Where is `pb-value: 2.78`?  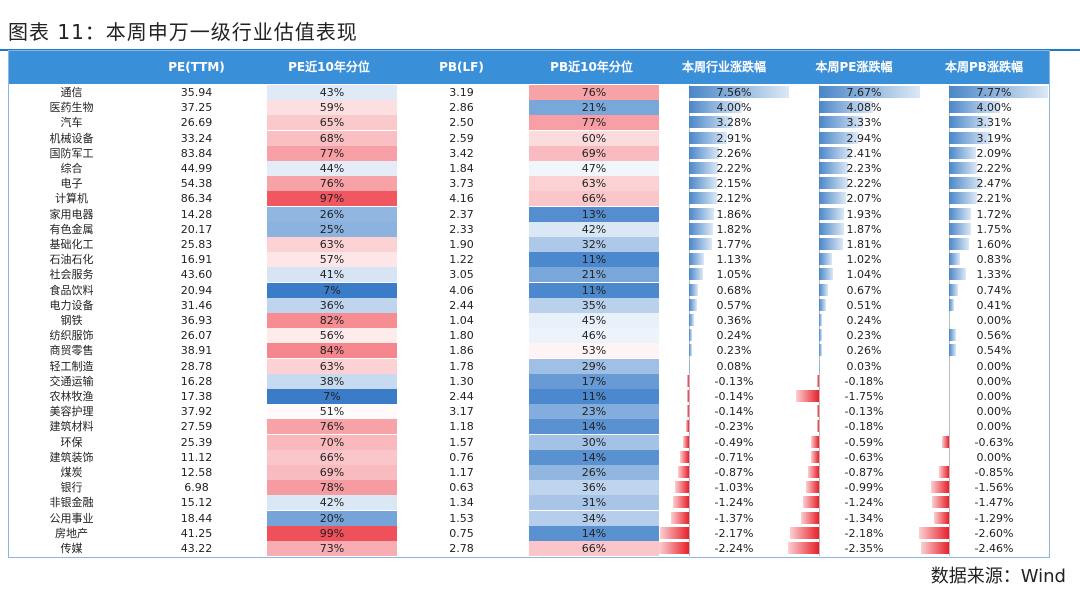
pb-value: 2.78 is located at coordinates (461, 548).